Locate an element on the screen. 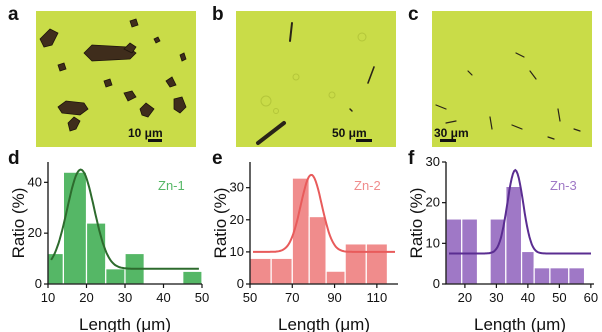 Image resolution: width=602 pixels, height=332 pixels. x-tick-label: 60 is located at coordinates (591, 297).